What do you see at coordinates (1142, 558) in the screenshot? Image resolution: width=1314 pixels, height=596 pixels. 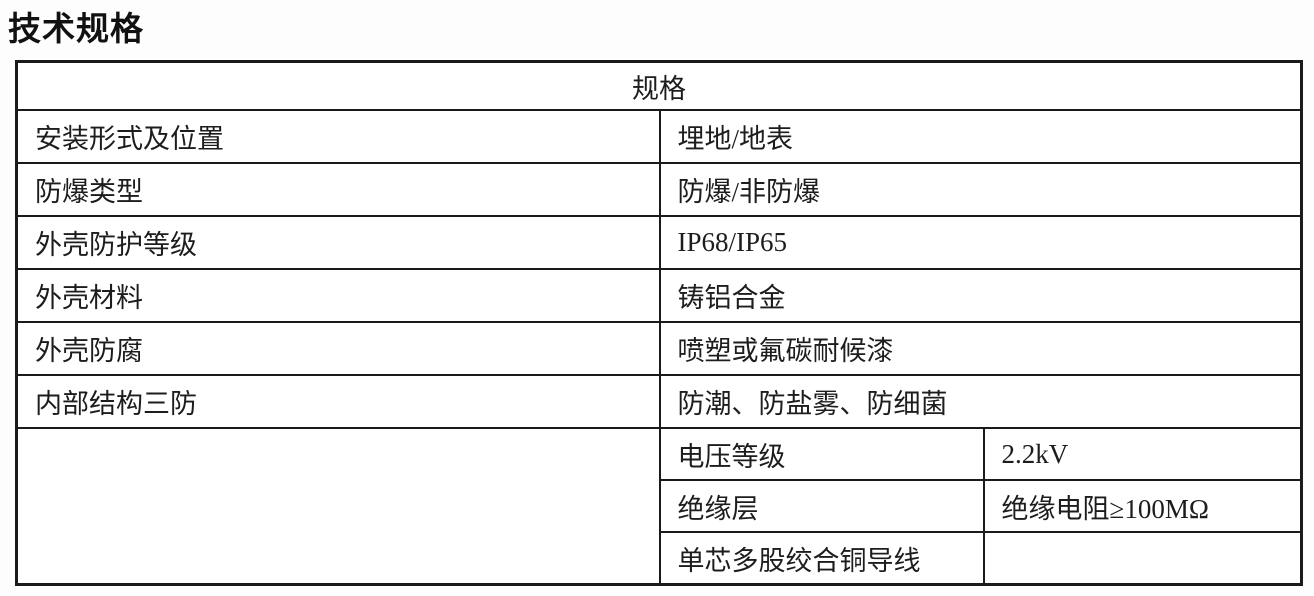 I see `spec-subvalue-cell` at bounding box center [1142, 558].